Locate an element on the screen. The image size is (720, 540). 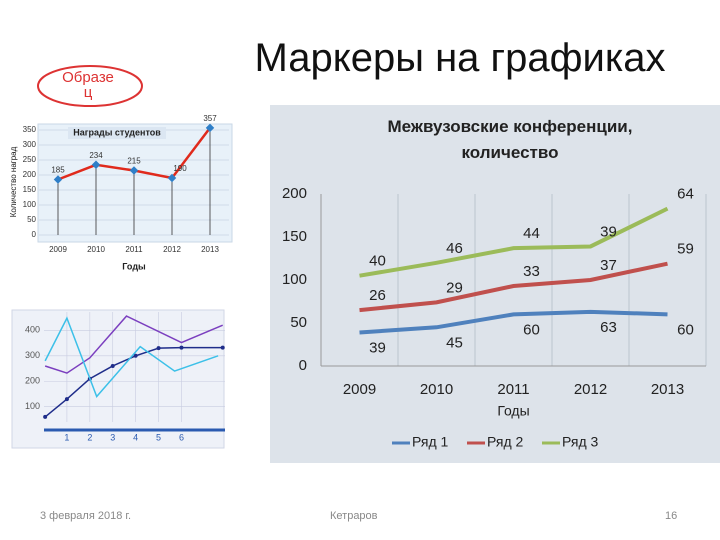
data-label: 26 is located at coordinates (377, 295).